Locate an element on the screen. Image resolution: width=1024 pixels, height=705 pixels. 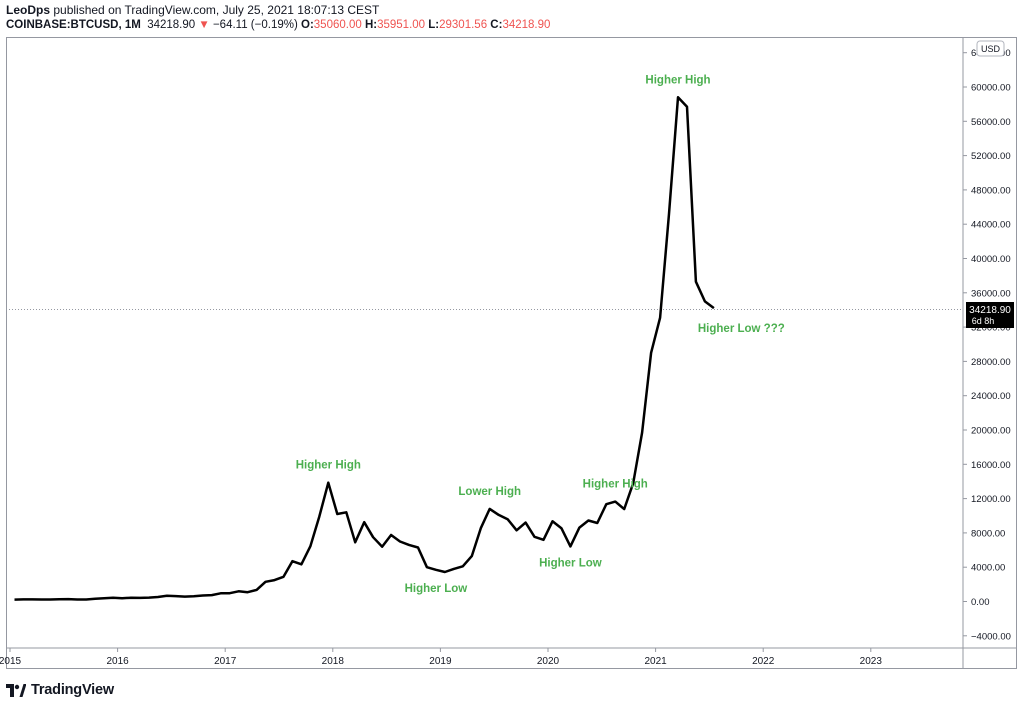
brand-footer: TradingView is located at coordinates (60, 690).